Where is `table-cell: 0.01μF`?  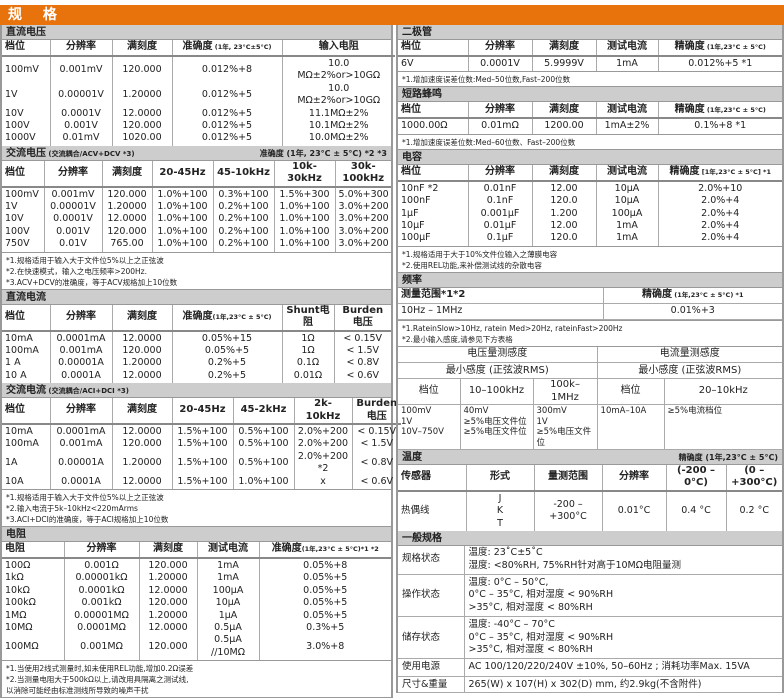
table-cell: 0.01μF is located at coordinates (500, 226).